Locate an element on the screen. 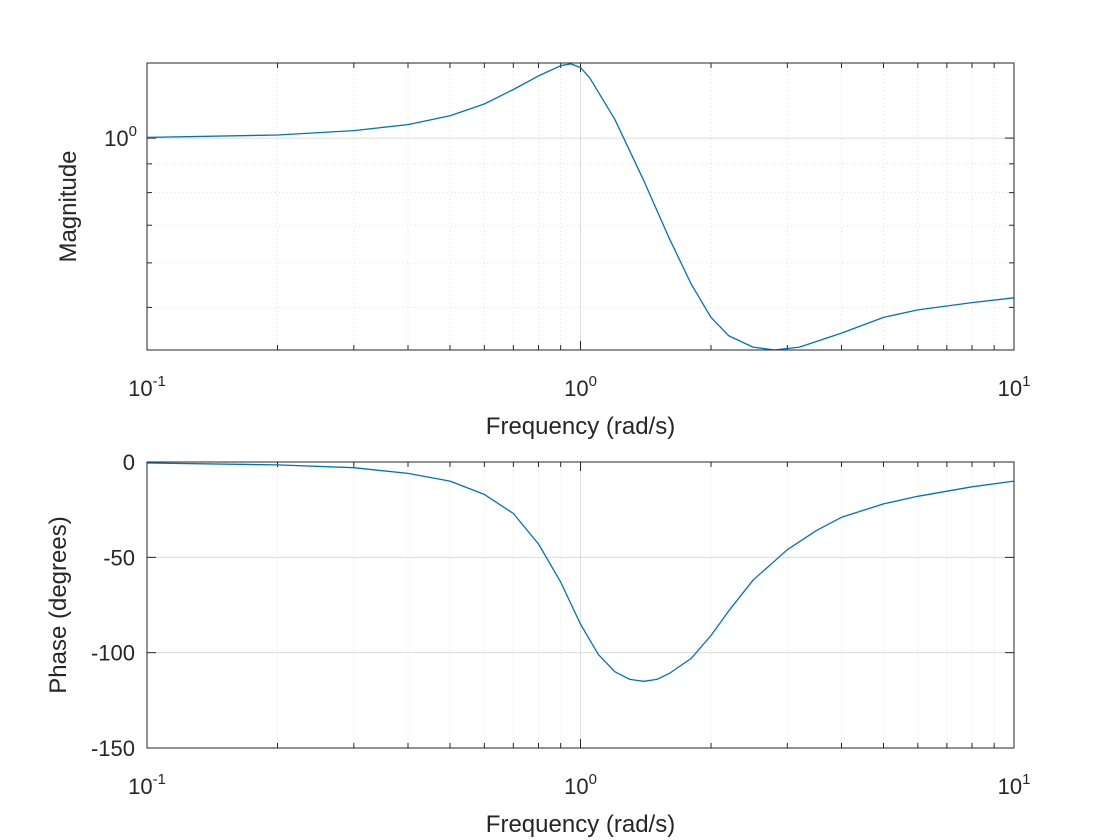  y-tick-label: 100 is located at coordinates (120, 137).